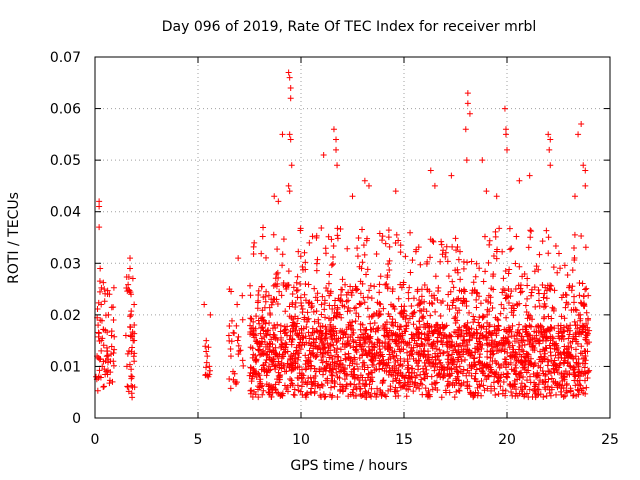 The height and width of the screenshot is (480, 640). What do you see at coordinates (65, 213) in the screenshot?
I see `y-tick-label: 0.04` at bounding box center [65, 213].